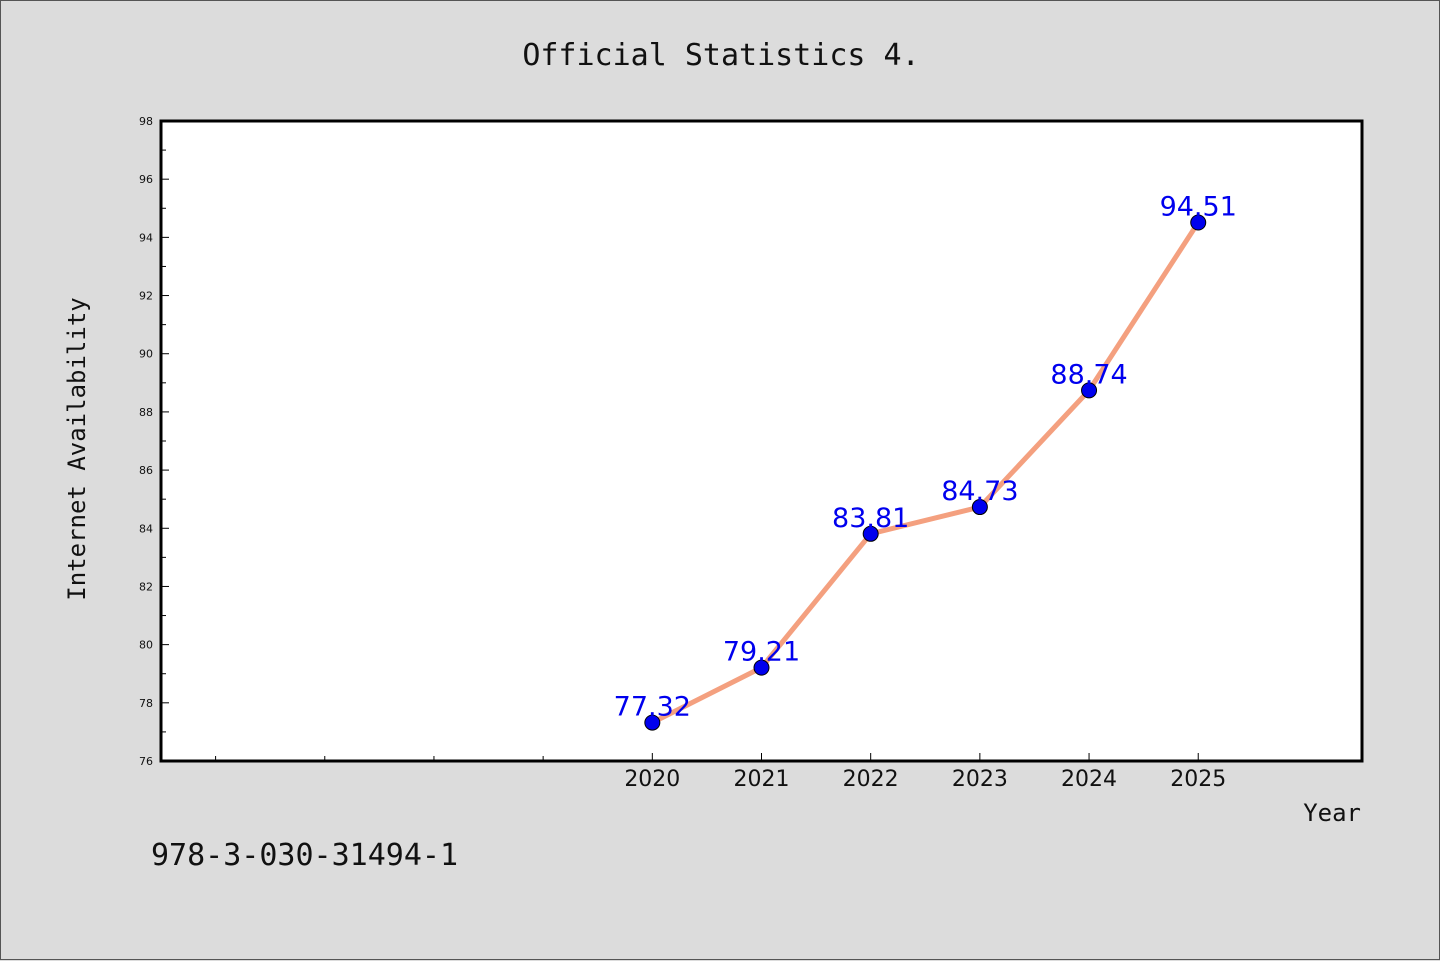  What do you see at coordinates (146, 703) in the screenshot?
I see `y-tick-label: 78` at bounding box center [146, 703].